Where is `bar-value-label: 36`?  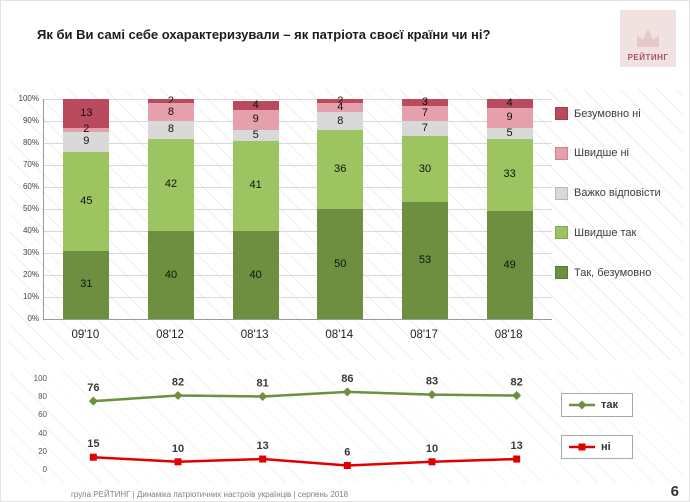 bar-value-label: 36 is located at coordinates (340, 168).